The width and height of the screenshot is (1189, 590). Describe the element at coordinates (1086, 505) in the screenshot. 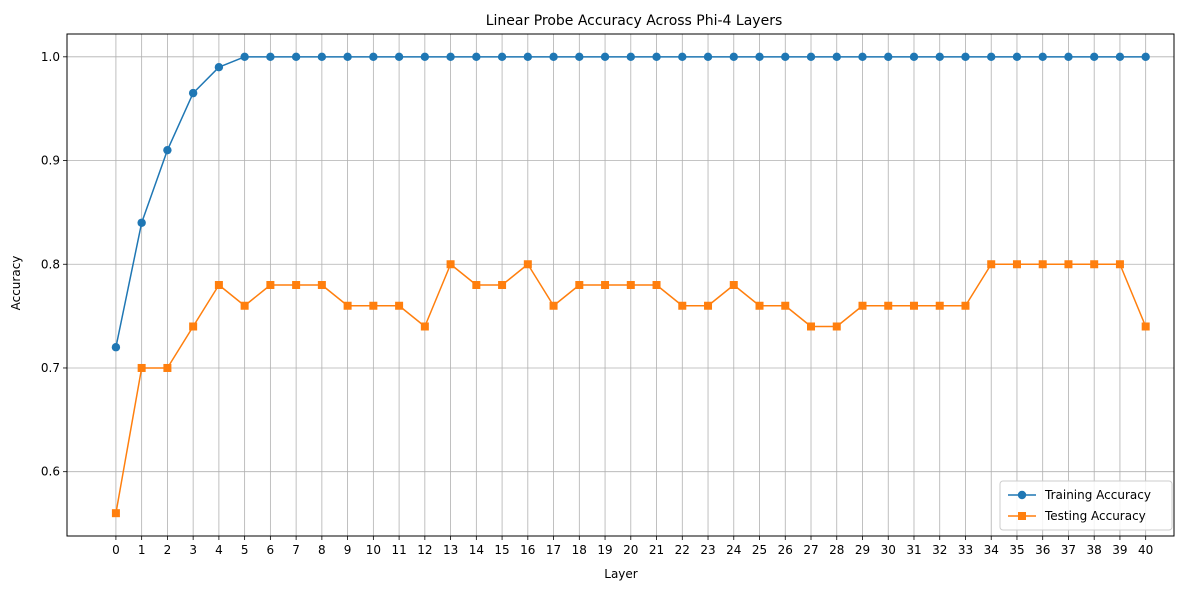

I see `legend-box` at that location.